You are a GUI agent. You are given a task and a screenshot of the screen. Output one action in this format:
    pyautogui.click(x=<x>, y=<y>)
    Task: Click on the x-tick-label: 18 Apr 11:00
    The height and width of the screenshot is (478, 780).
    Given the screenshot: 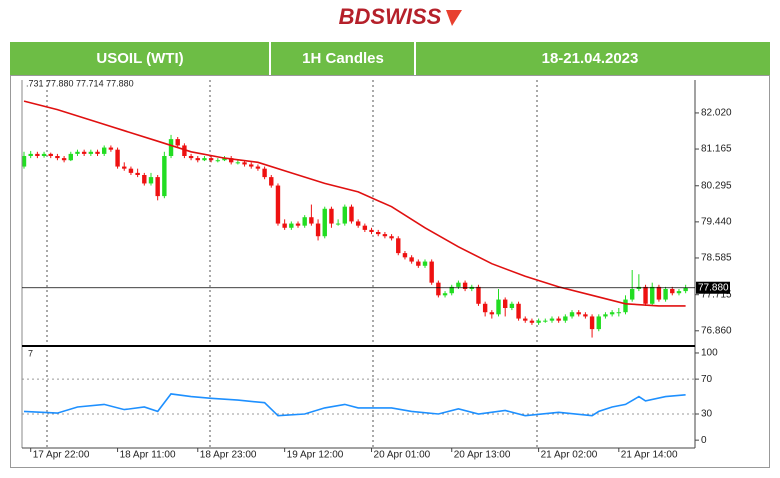 What is the action you would take?
    pyautogui.click(x=148, y=455)
    